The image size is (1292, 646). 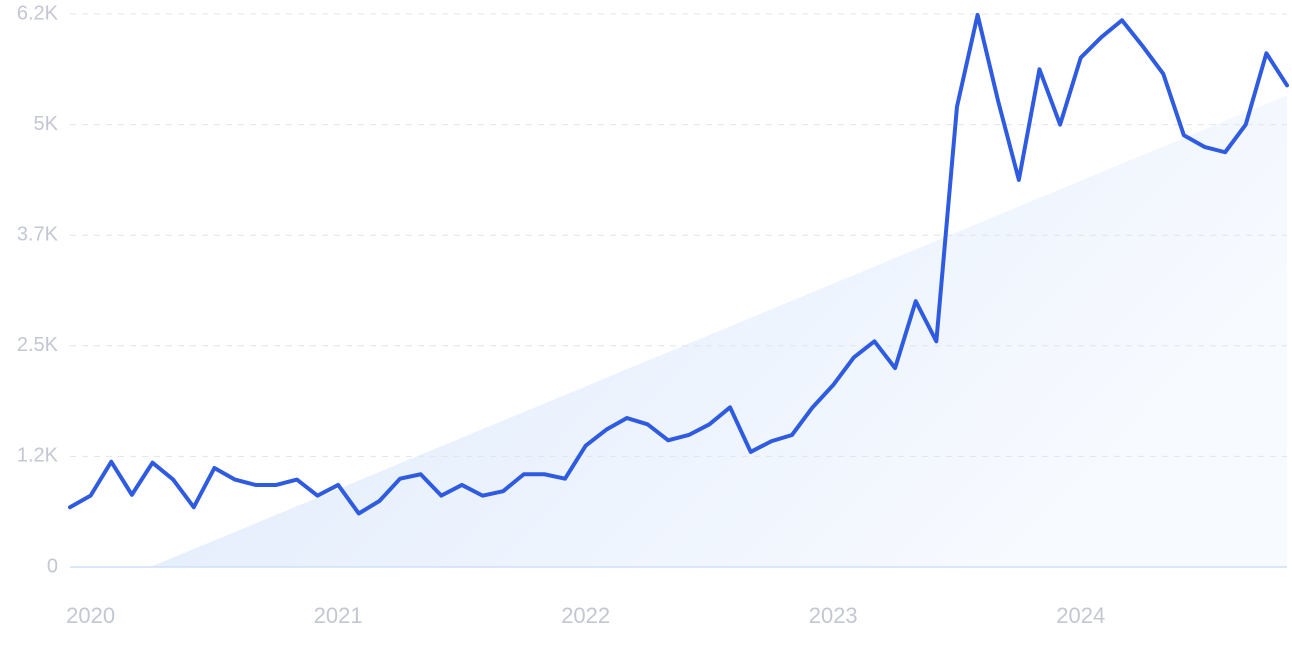 What do you see at coordinates (833, 615) in the screenshot?
I see `x-tick-label: 2023` at bounding box center [833, 615].